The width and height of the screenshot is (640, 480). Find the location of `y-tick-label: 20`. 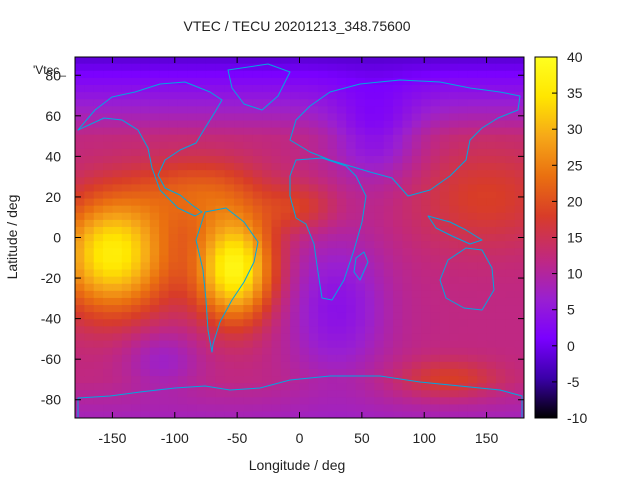

y-tick-label: 20 is located at coordinates (53, 197).